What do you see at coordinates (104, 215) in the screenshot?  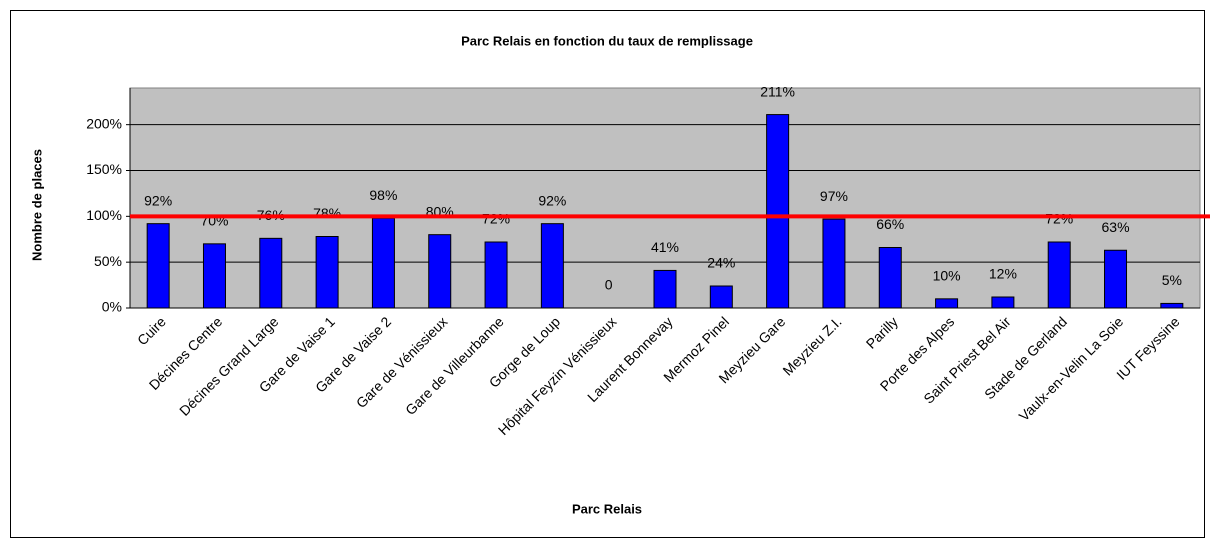 I see `y-tick-label: 100%` at bounding box center [104, 215].